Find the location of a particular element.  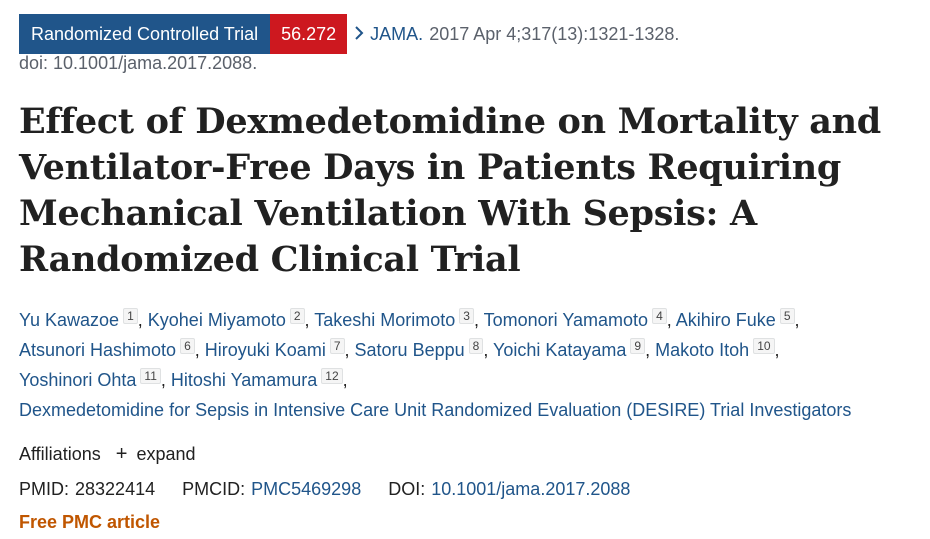

score-badge: 56.272 is located at coordinates (309, 34).